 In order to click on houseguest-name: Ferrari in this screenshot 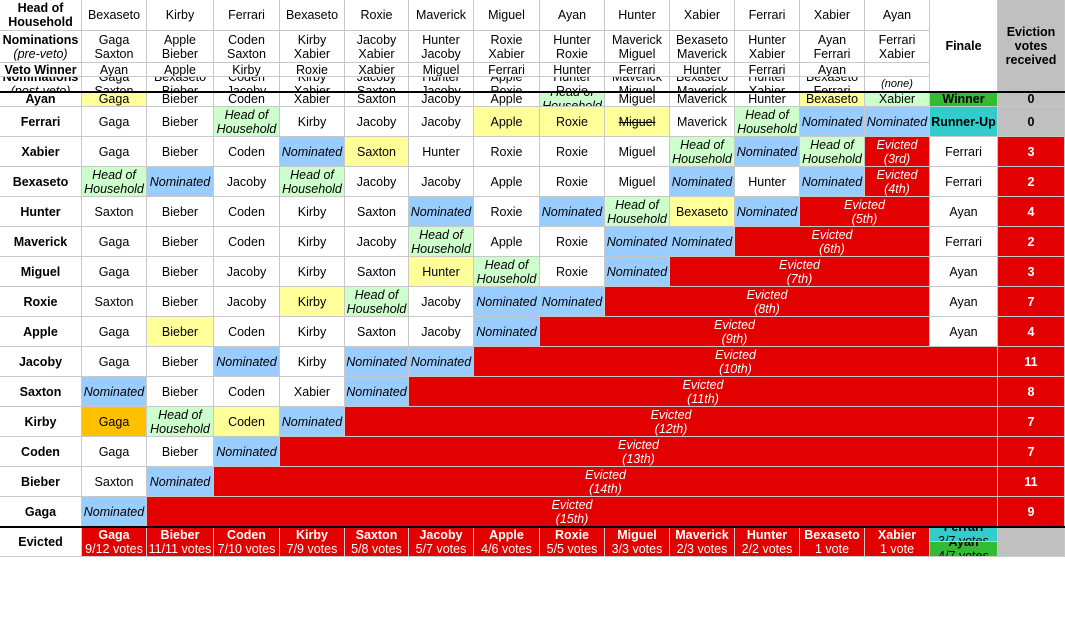, I will do `click(40, 121)`.